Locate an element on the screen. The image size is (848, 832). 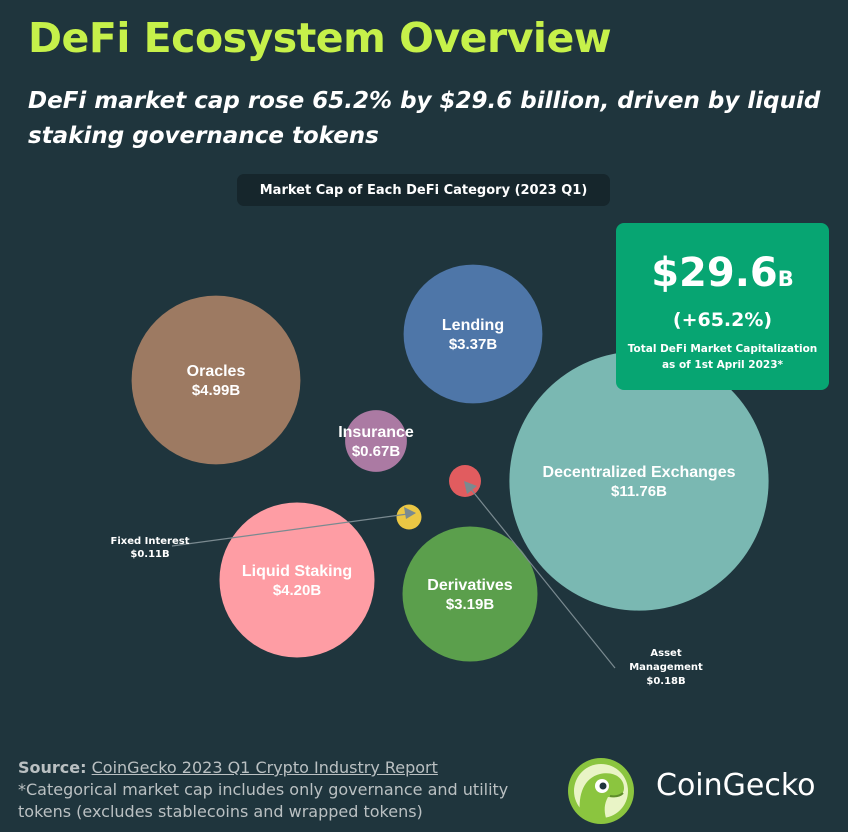
bubble-value-insurance: $0.67B is located at coordinates (376, 451).